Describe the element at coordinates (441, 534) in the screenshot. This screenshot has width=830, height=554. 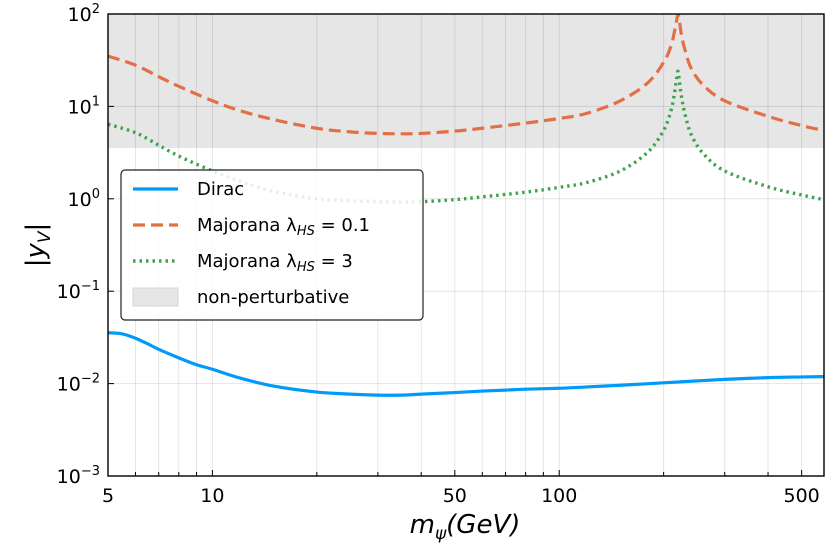
I see `x-axis-label-sub: ψ` at that location.